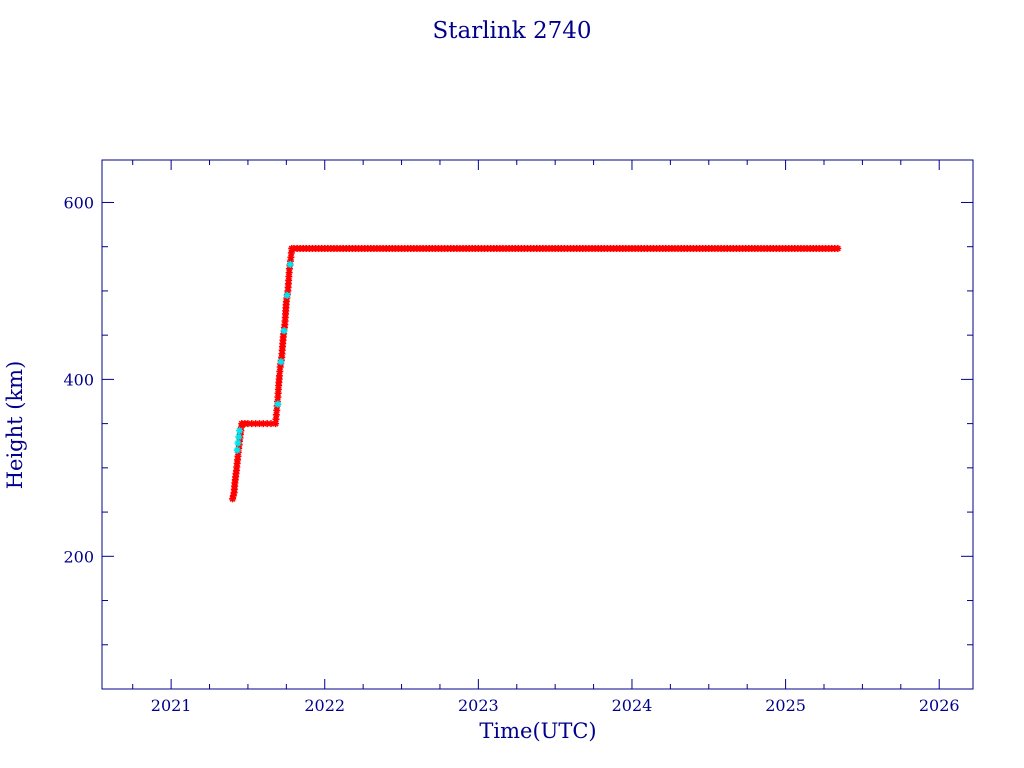 Image resolution: width=1024 pixels, height=768 pixels. I want to click on x-tick-label: 2021, so click(171, 705).